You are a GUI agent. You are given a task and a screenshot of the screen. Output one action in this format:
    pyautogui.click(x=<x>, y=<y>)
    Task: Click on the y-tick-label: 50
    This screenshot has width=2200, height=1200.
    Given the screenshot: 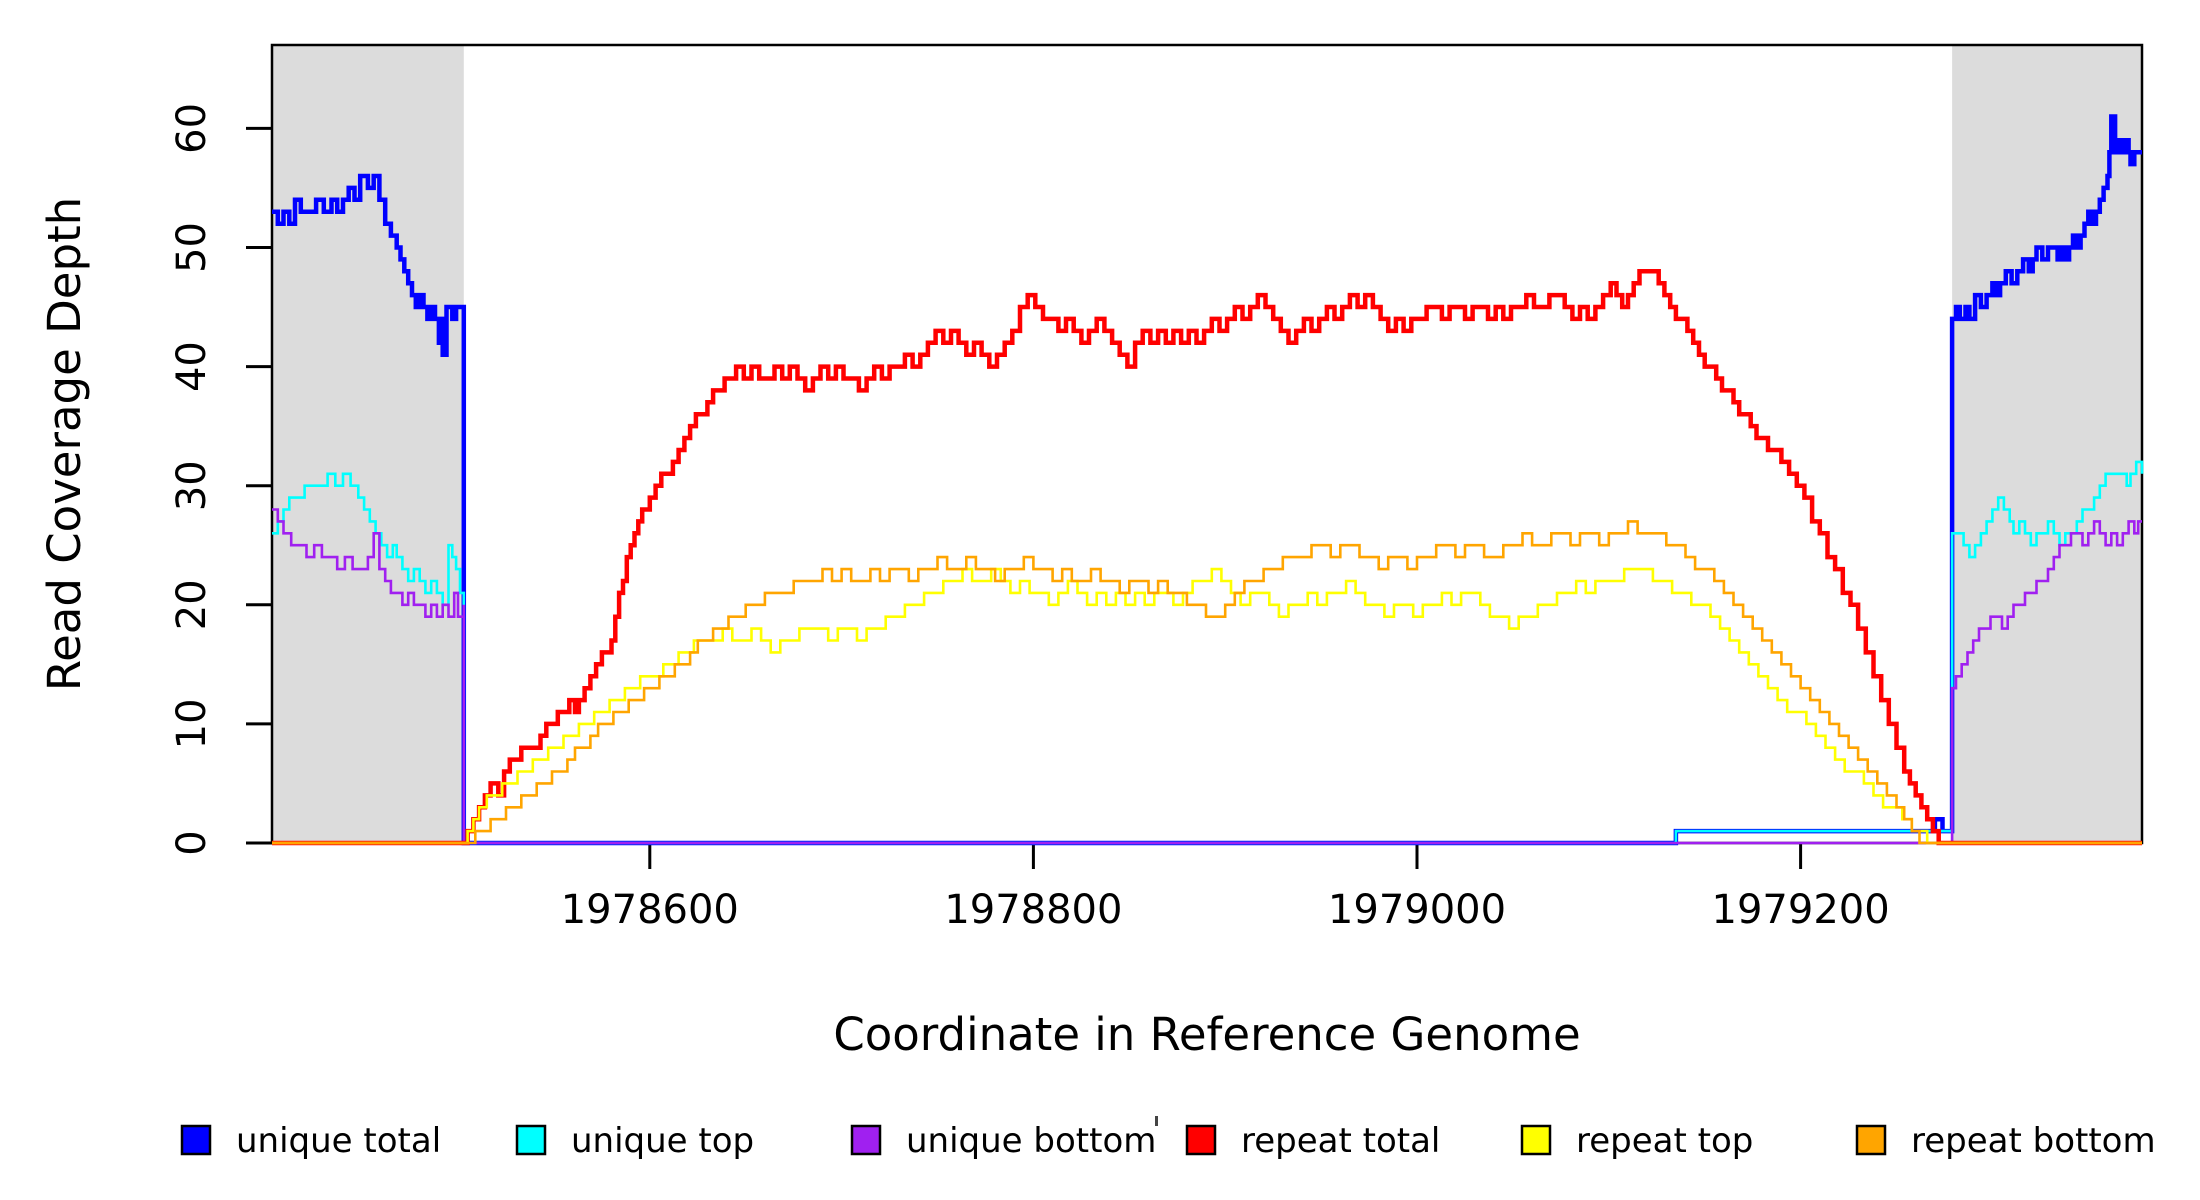 What is the action you would take?
    pyautogui.click(x=192, y=247)
    